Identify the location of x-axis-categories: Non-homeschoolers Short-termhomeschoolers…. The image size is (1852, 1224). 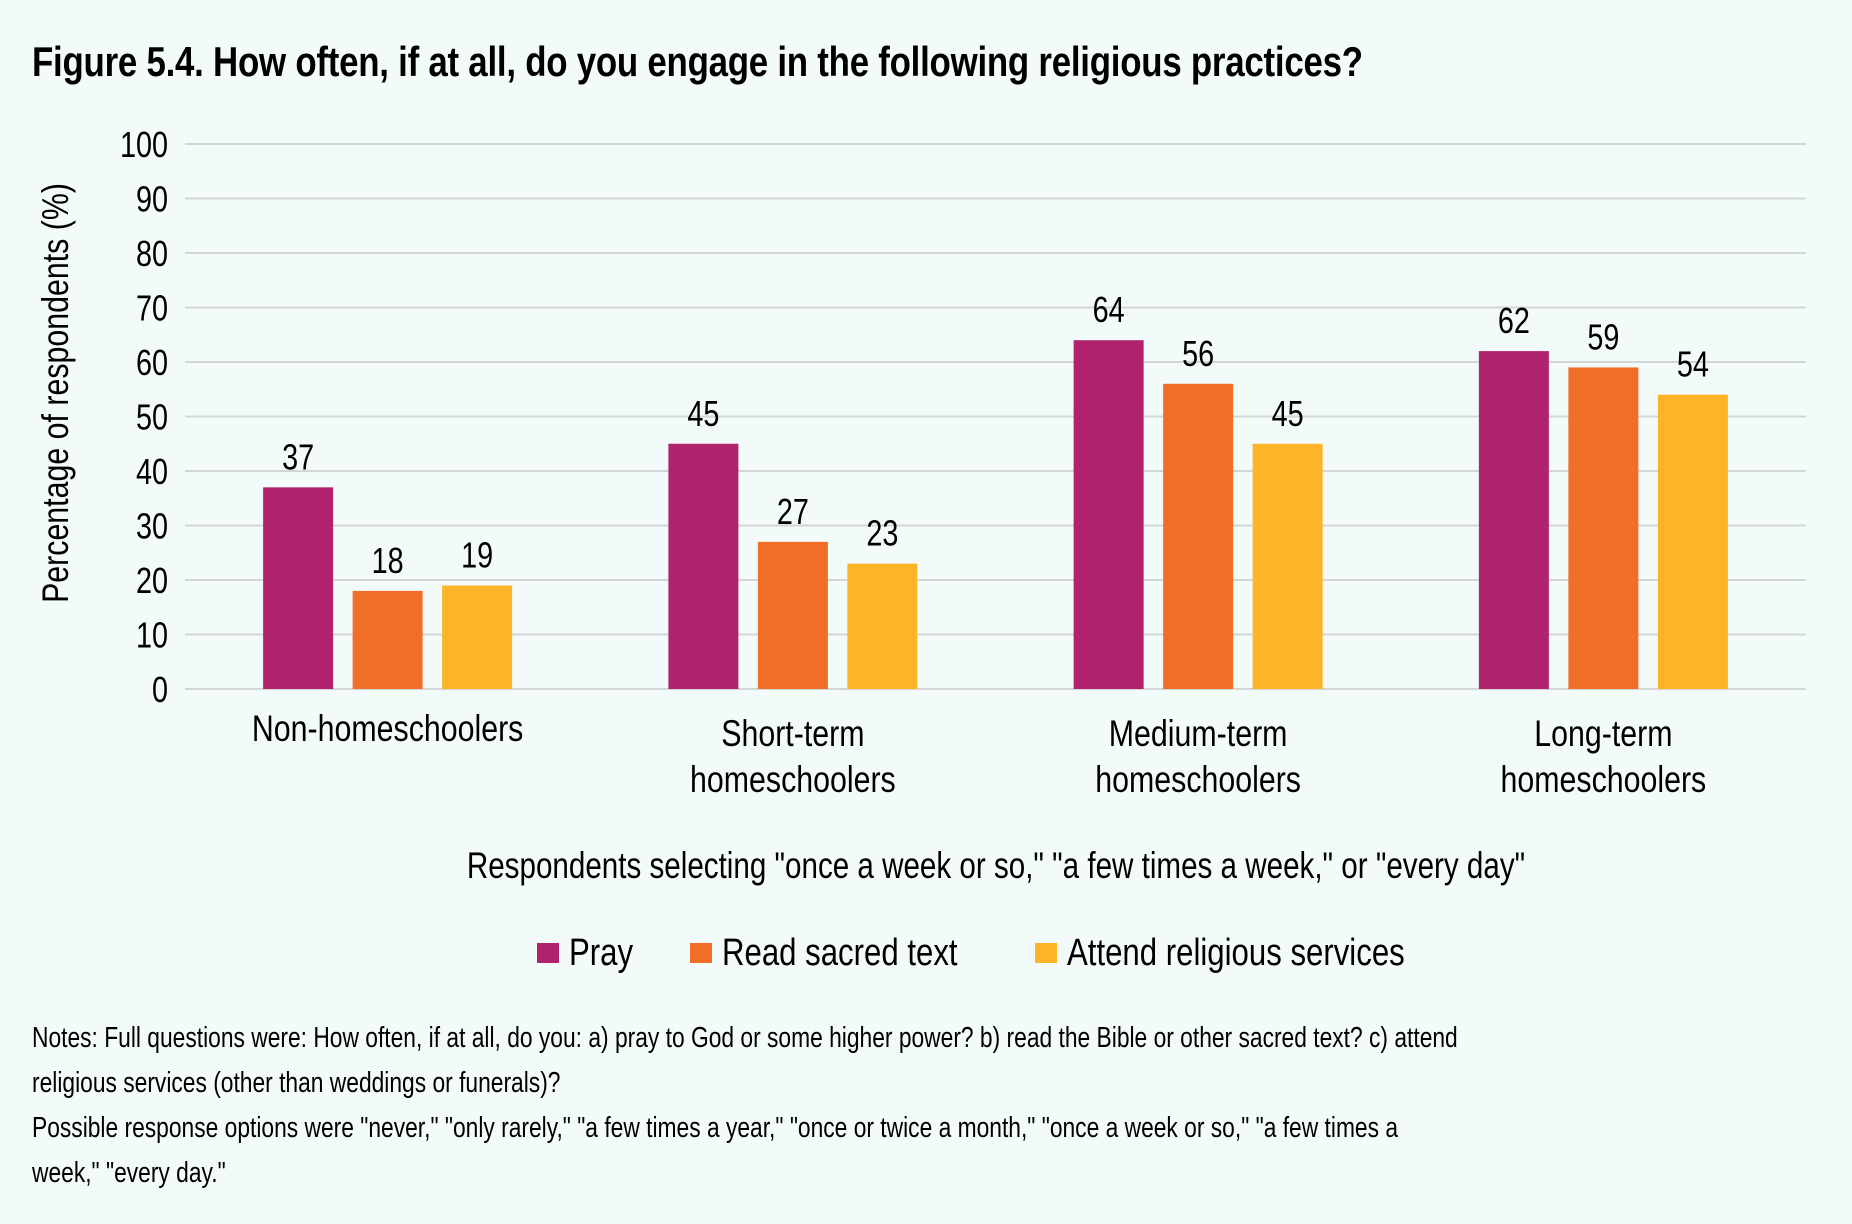
(979, 754).